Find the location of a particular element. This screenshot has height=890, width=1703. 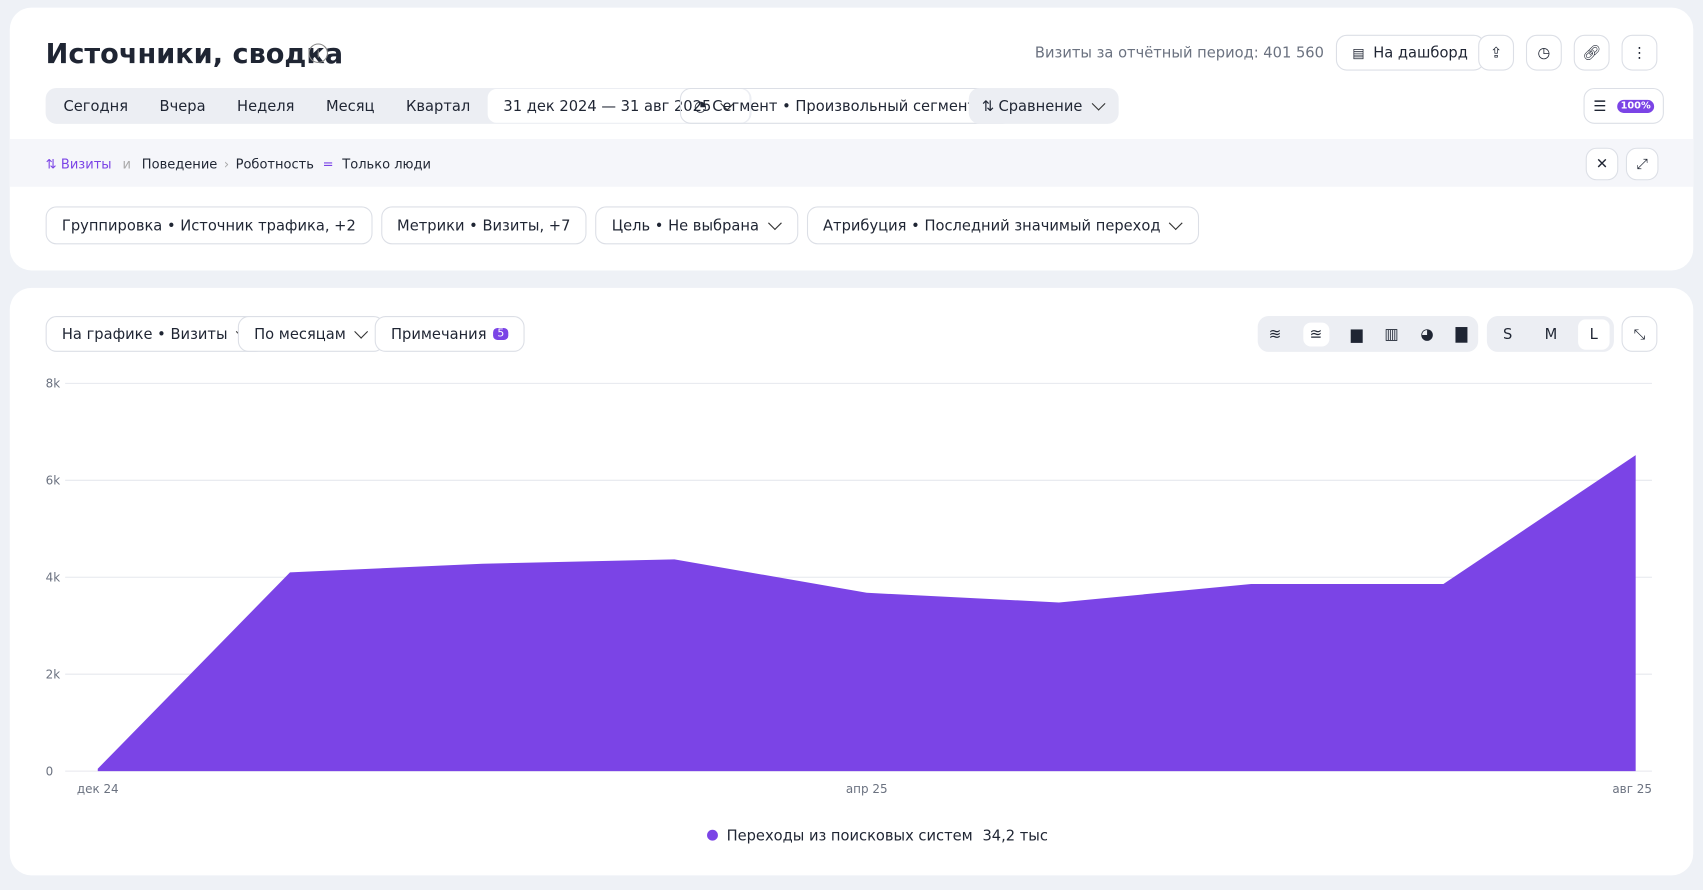

legend-value: 34,2 тыс is located at coordinates (1014, 836).